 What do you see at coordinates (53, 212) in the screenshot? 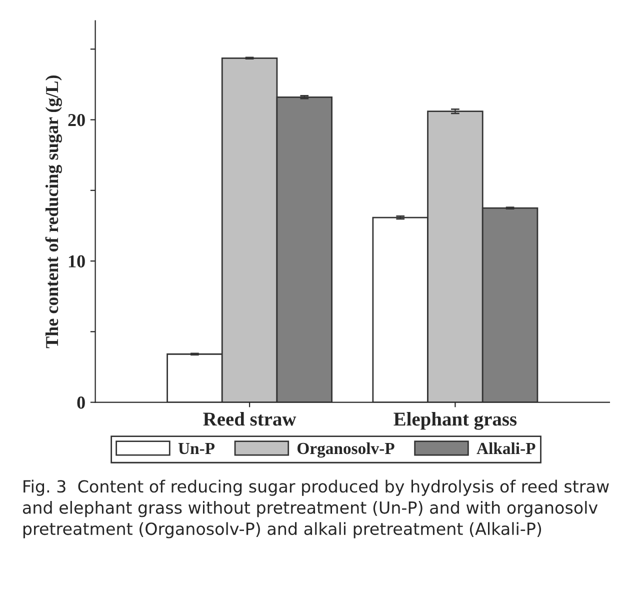
I see `y-axis-title: The content of reducing sugar (g/L)` at bounding box center [53, 212].